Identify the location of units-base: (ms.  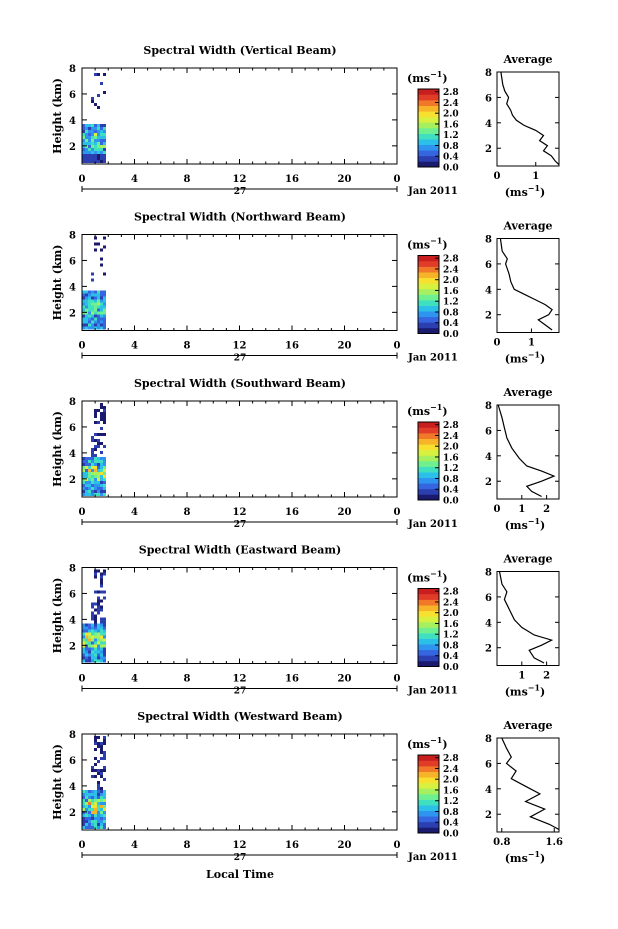
(418, 411).